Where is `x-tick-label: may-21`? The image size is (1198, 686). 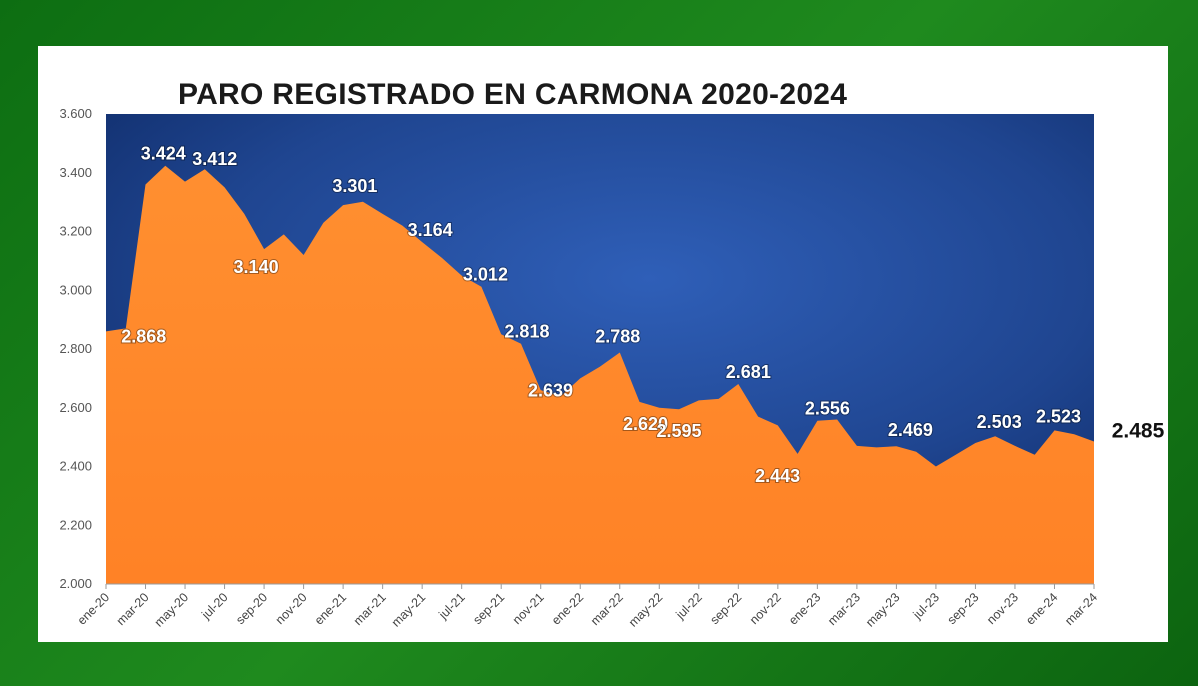 x-tick-label: may-21 is located at coordinates (408, 609).